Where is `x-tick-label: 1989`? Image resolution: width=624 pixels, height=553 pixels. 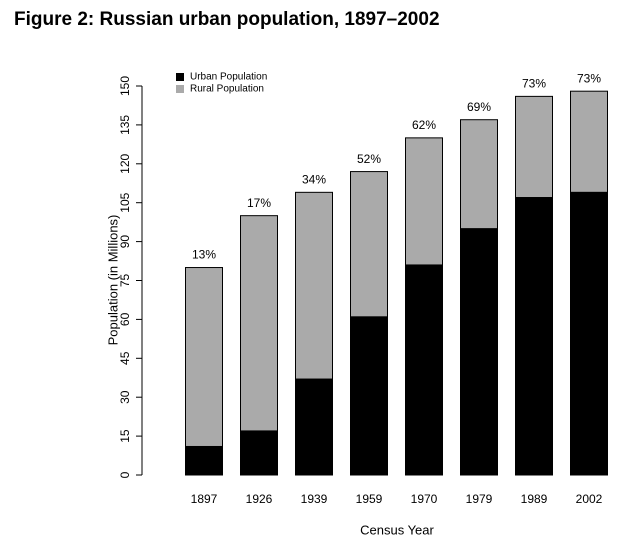
x-tick-label: 1989 is located at coordinates (534, 499).